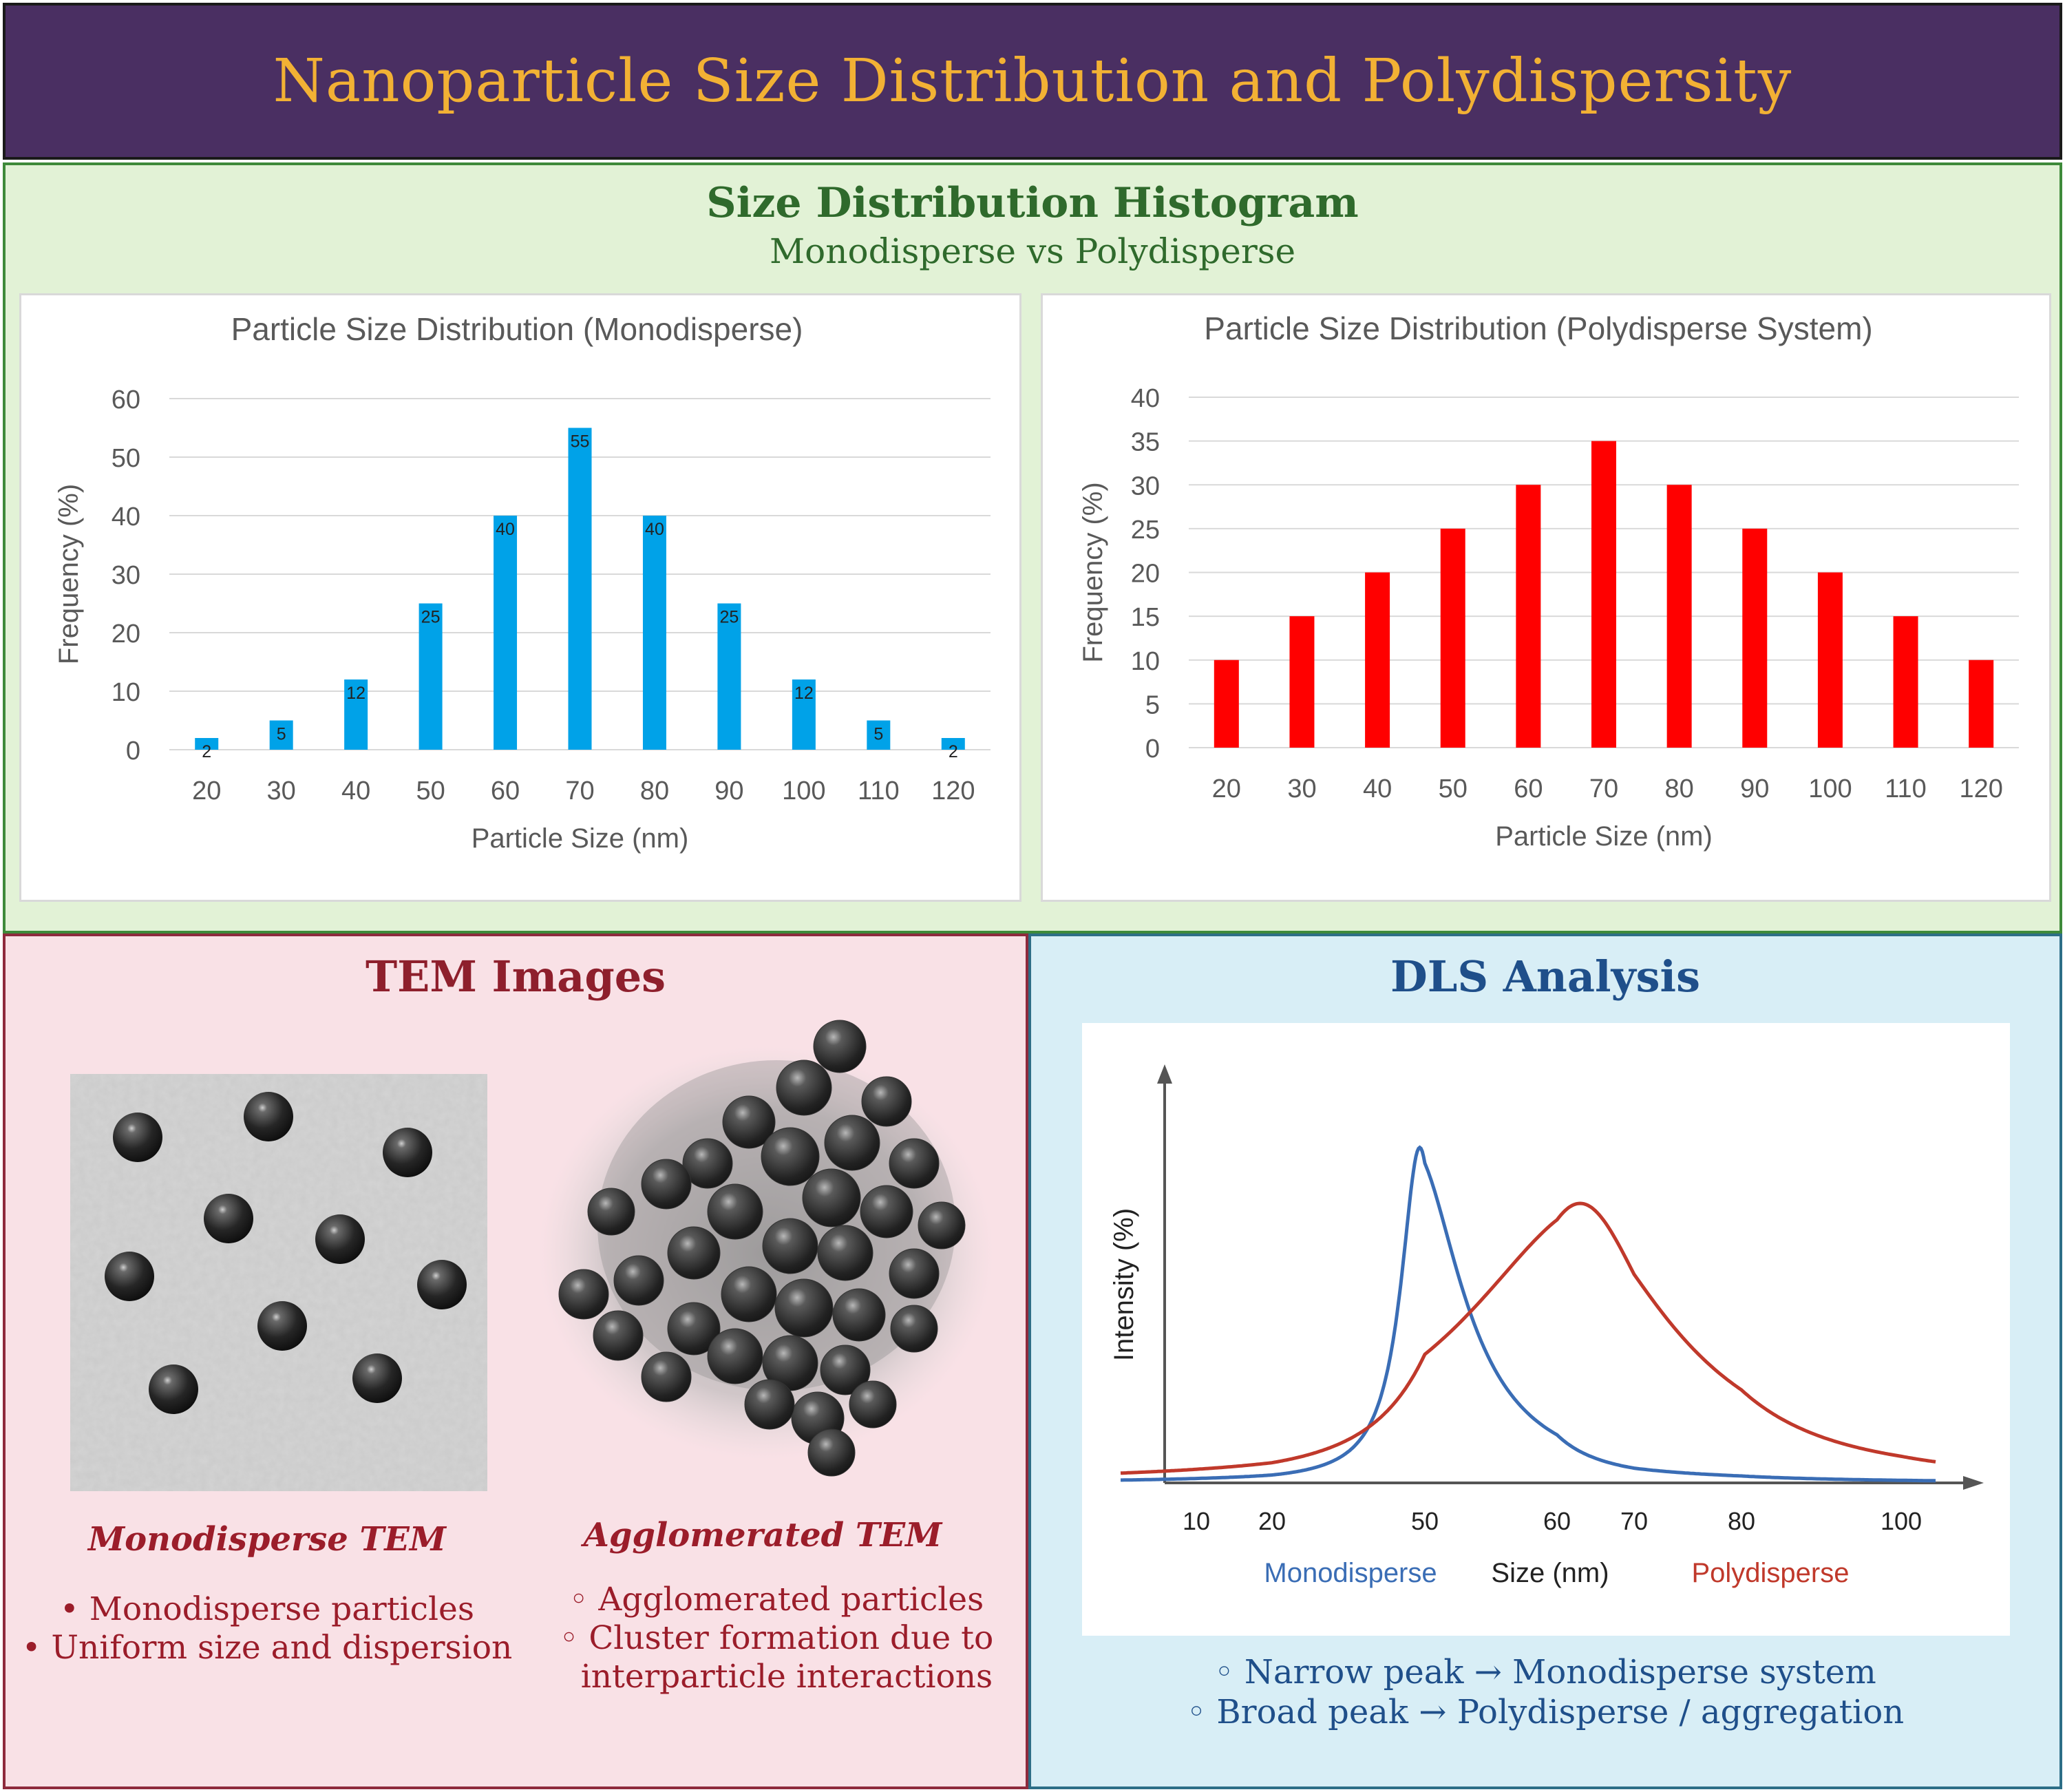 The width and height of the screenshot is (2065, 1792). I want to click on x-tick-label: 30, so click(1302, 788).